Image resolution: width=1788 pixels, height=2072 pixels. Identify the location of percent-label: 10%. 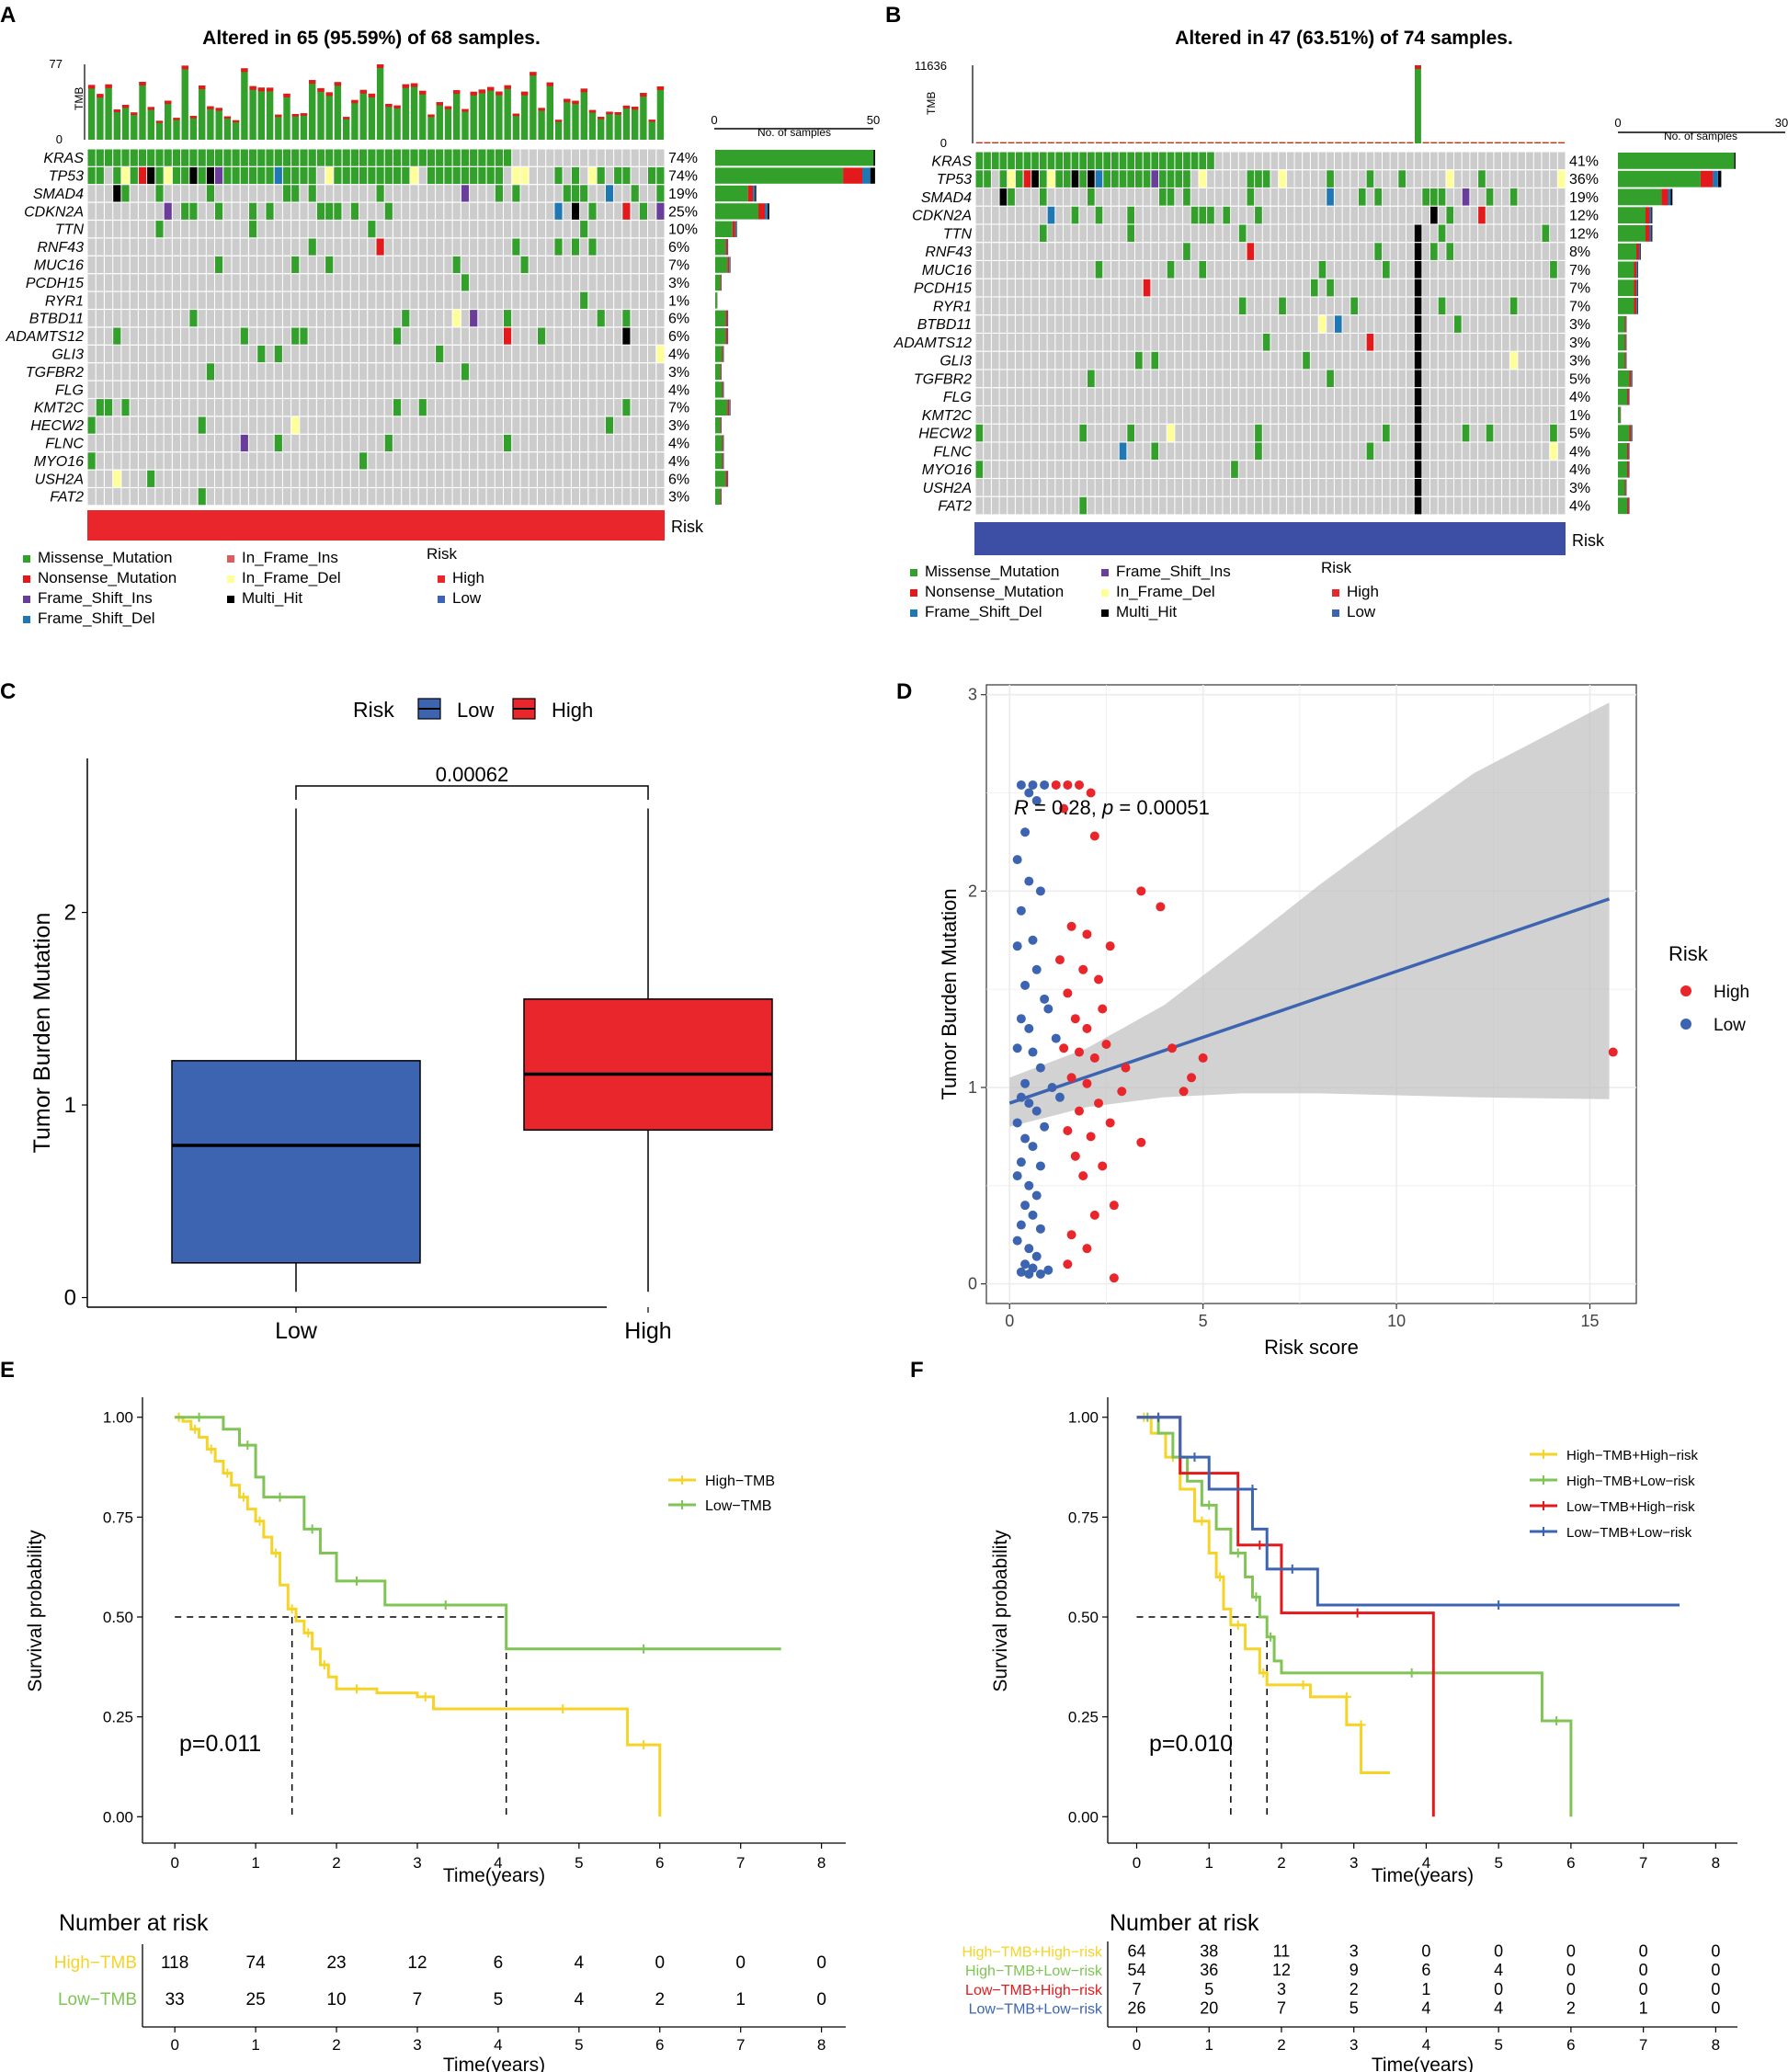
(683, 230).